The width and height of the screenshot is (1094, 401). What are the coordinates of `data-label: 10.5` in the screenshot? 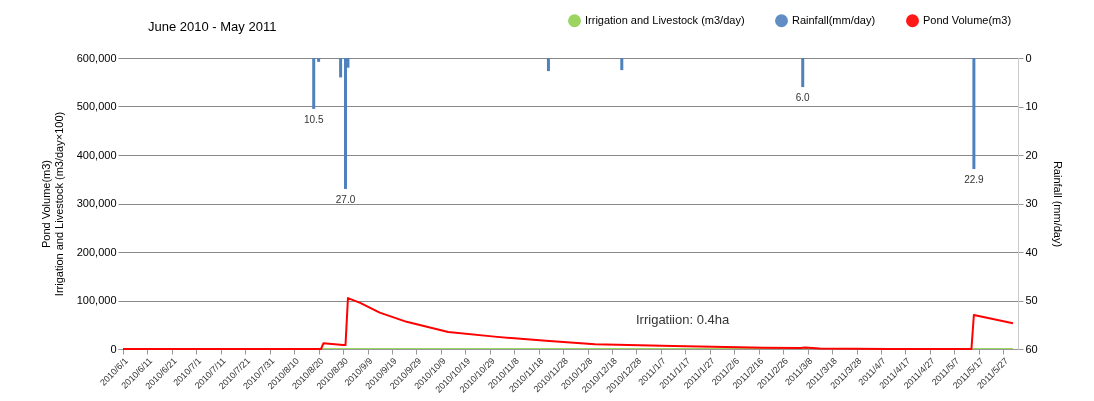 It's located at (313, 119).